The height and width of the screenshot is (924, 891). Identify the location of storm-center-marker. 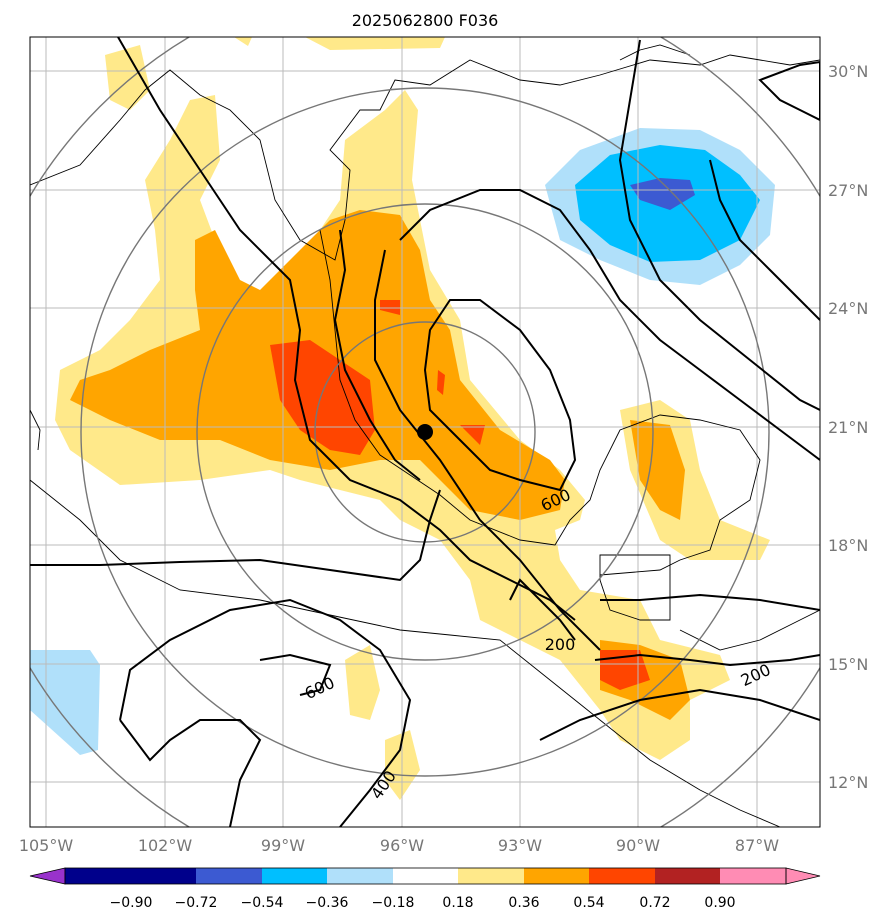
(425, 432).